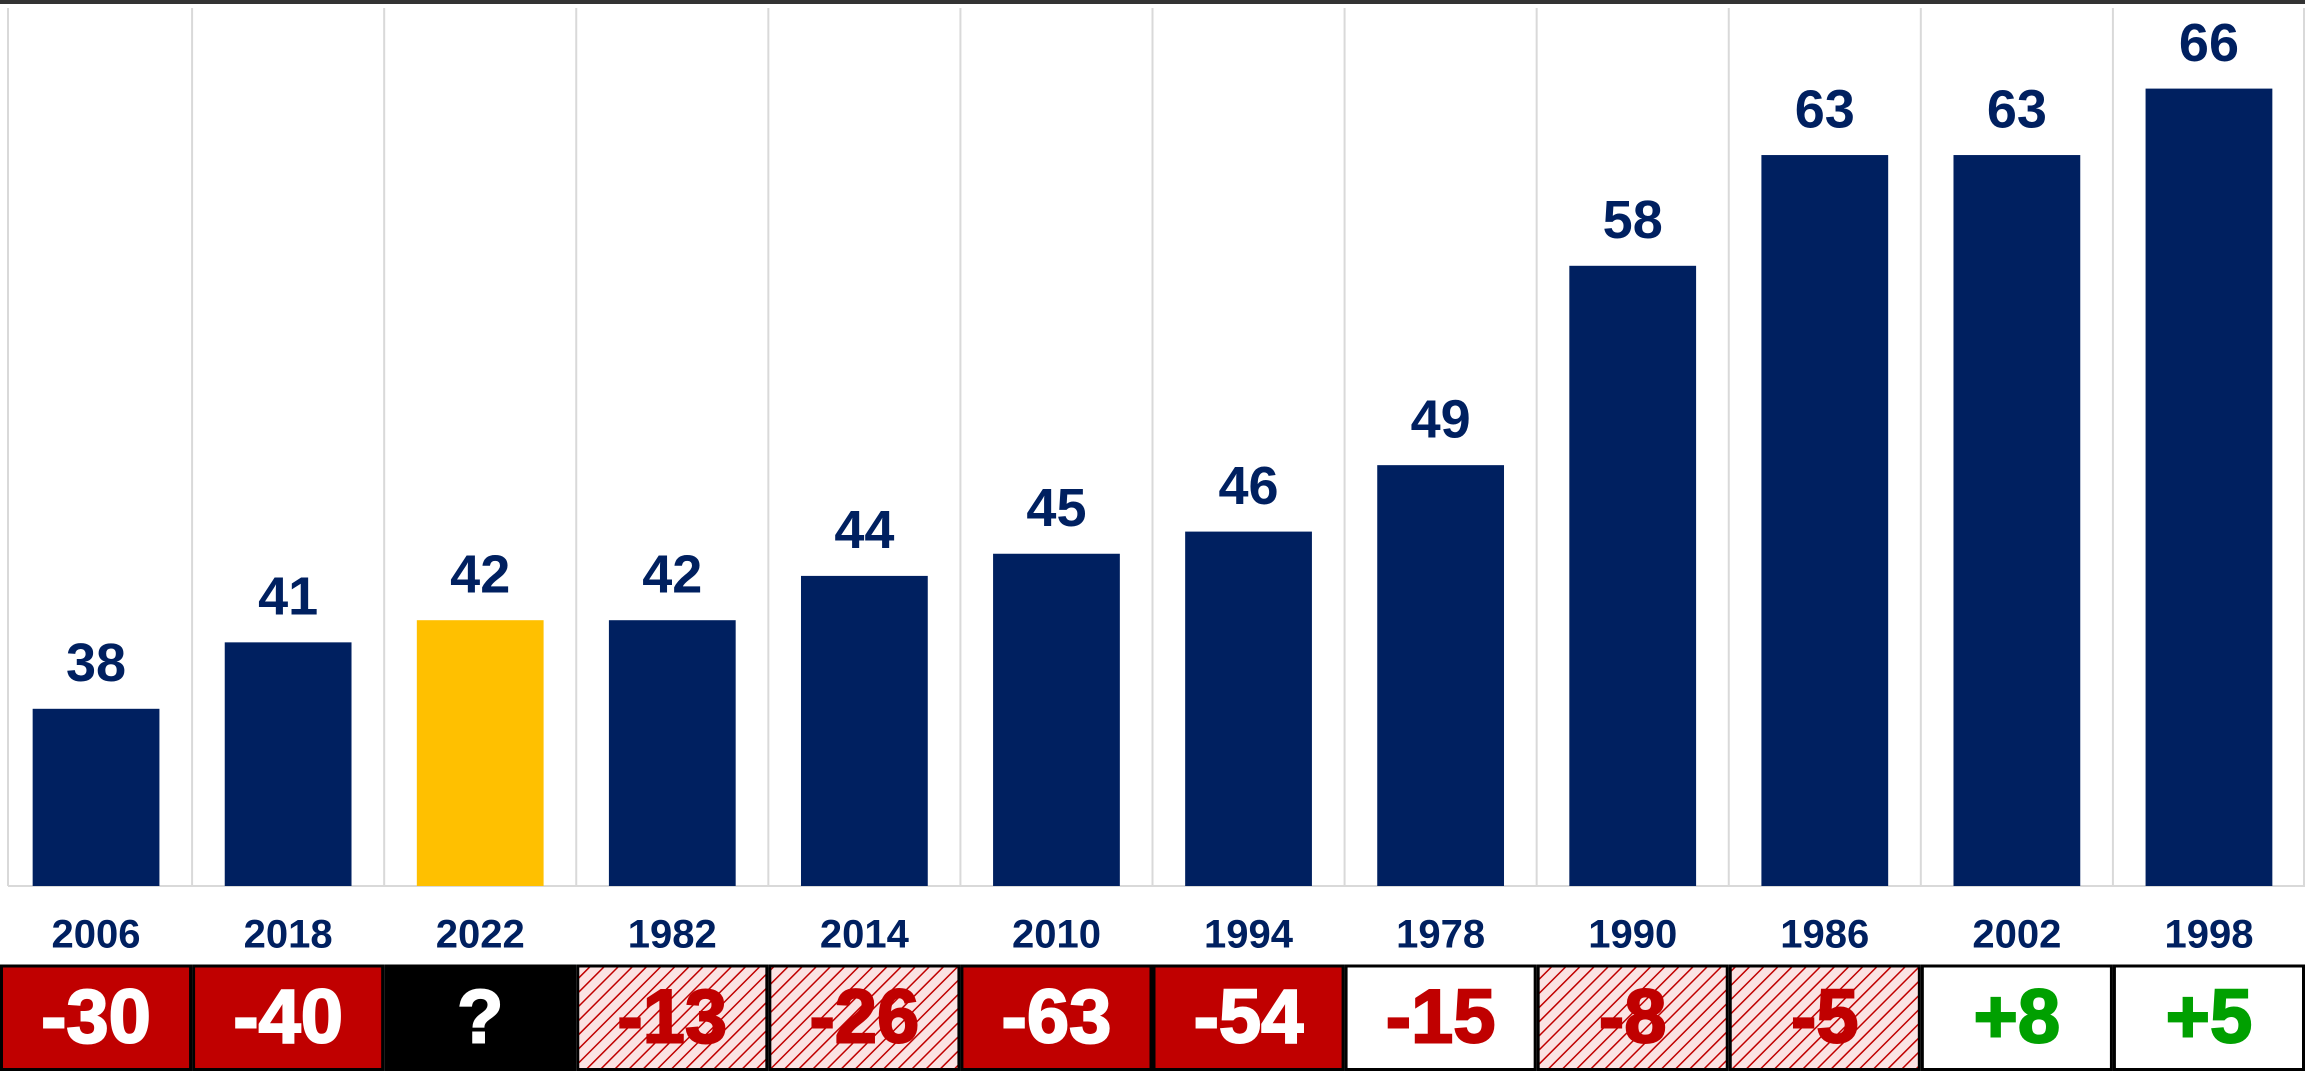  What do you see at coordinates (1056, 508) in the screenshot?
I see `value-label: 45` at bounding box center [1056, 508].